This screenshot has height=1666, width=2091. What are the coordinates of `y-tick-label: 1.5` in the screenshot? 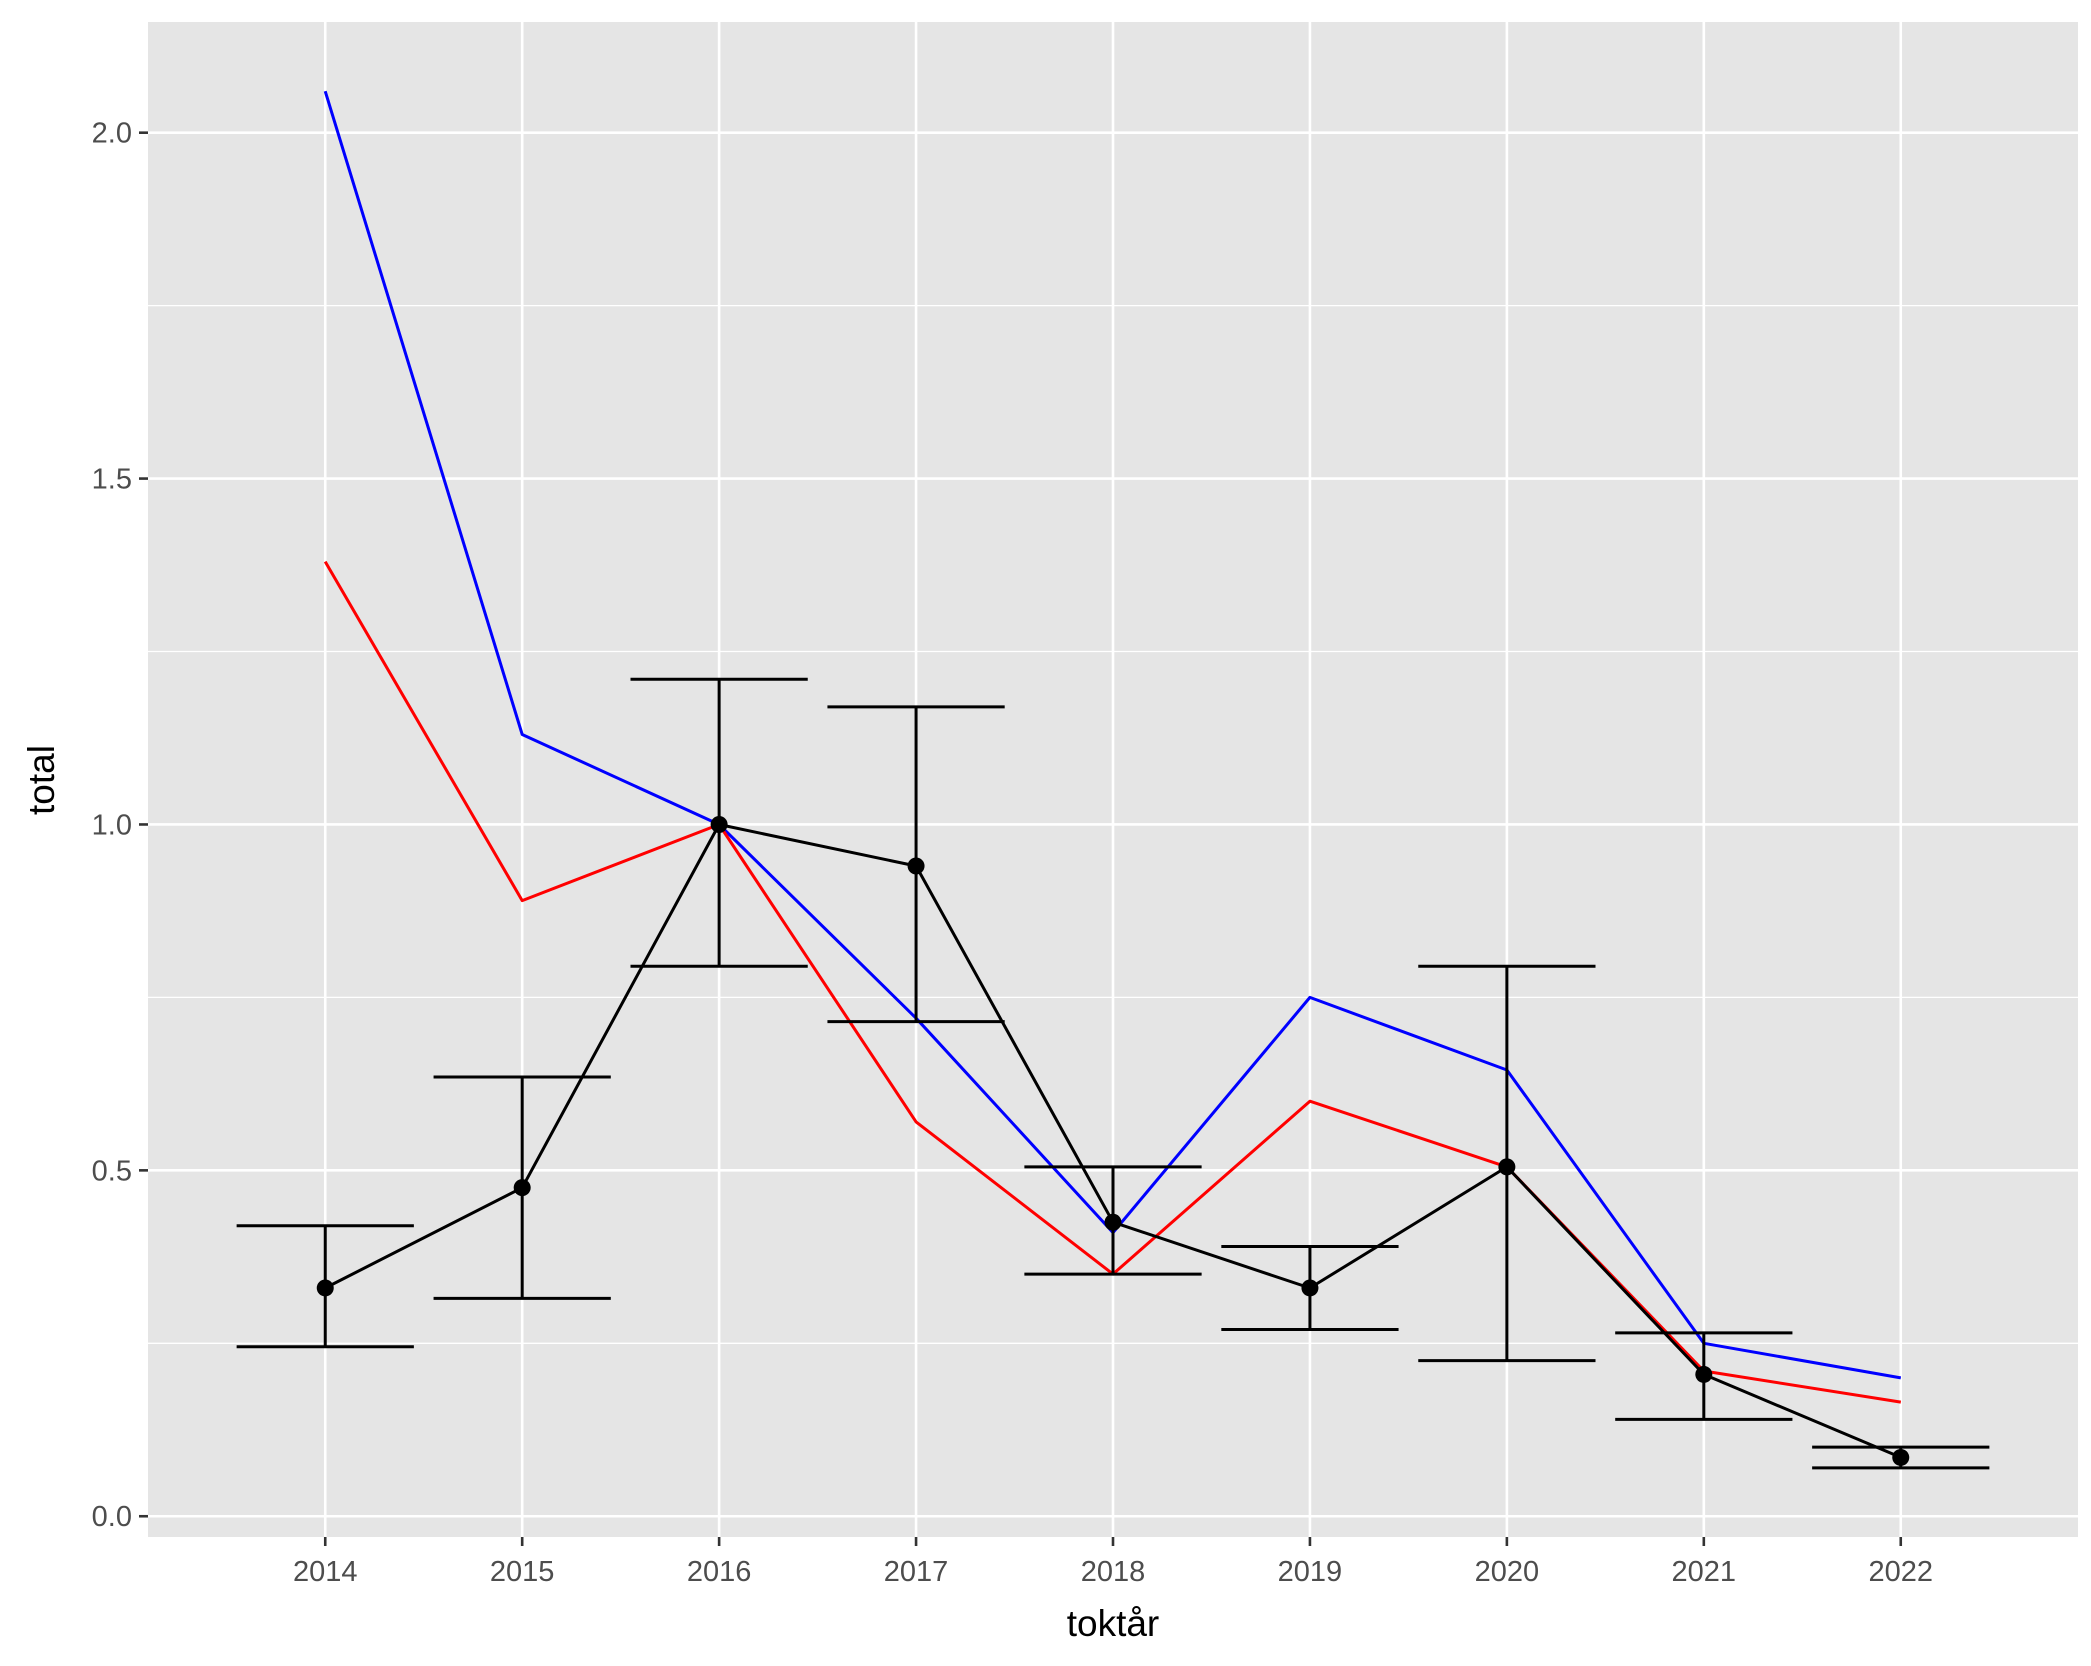 It's located at (112, 480).